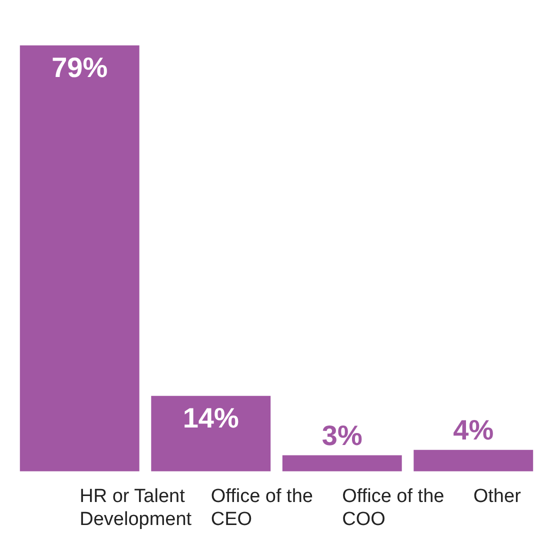 Image resolution: width=539 pixels, height=549 pixels. I want to click on x-tick-label: Office of the CEO, so click(261, 508).